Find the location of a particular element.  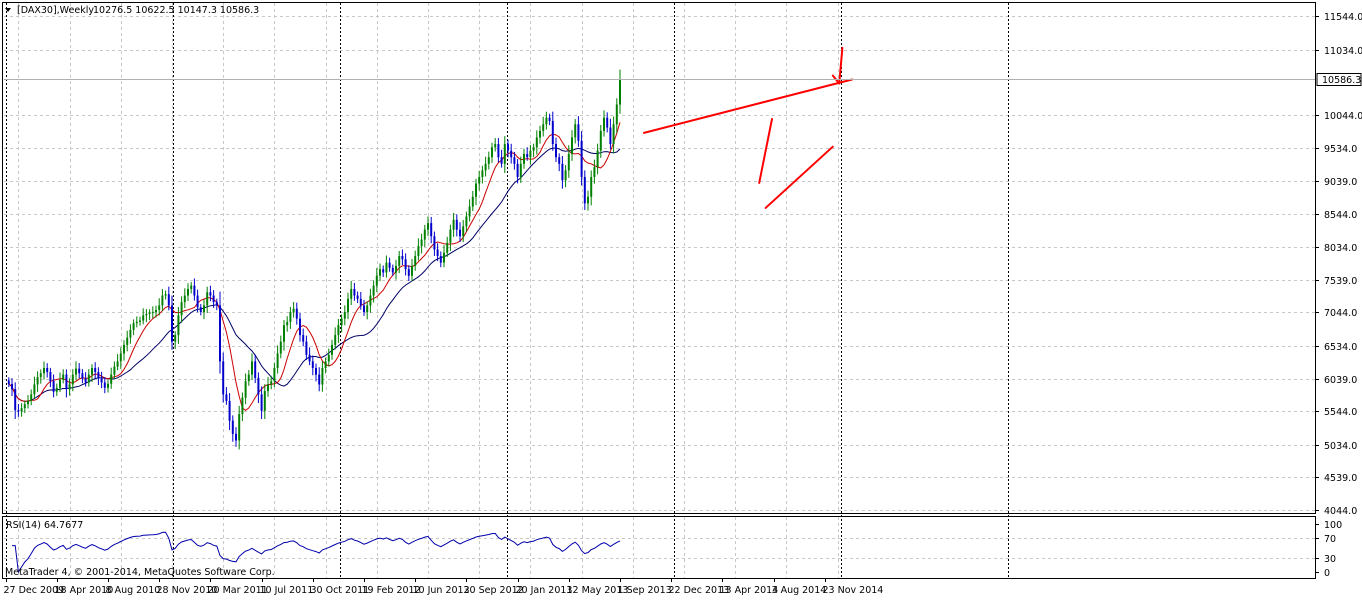

triangle-down-icon is located at coordinates (8, 10).